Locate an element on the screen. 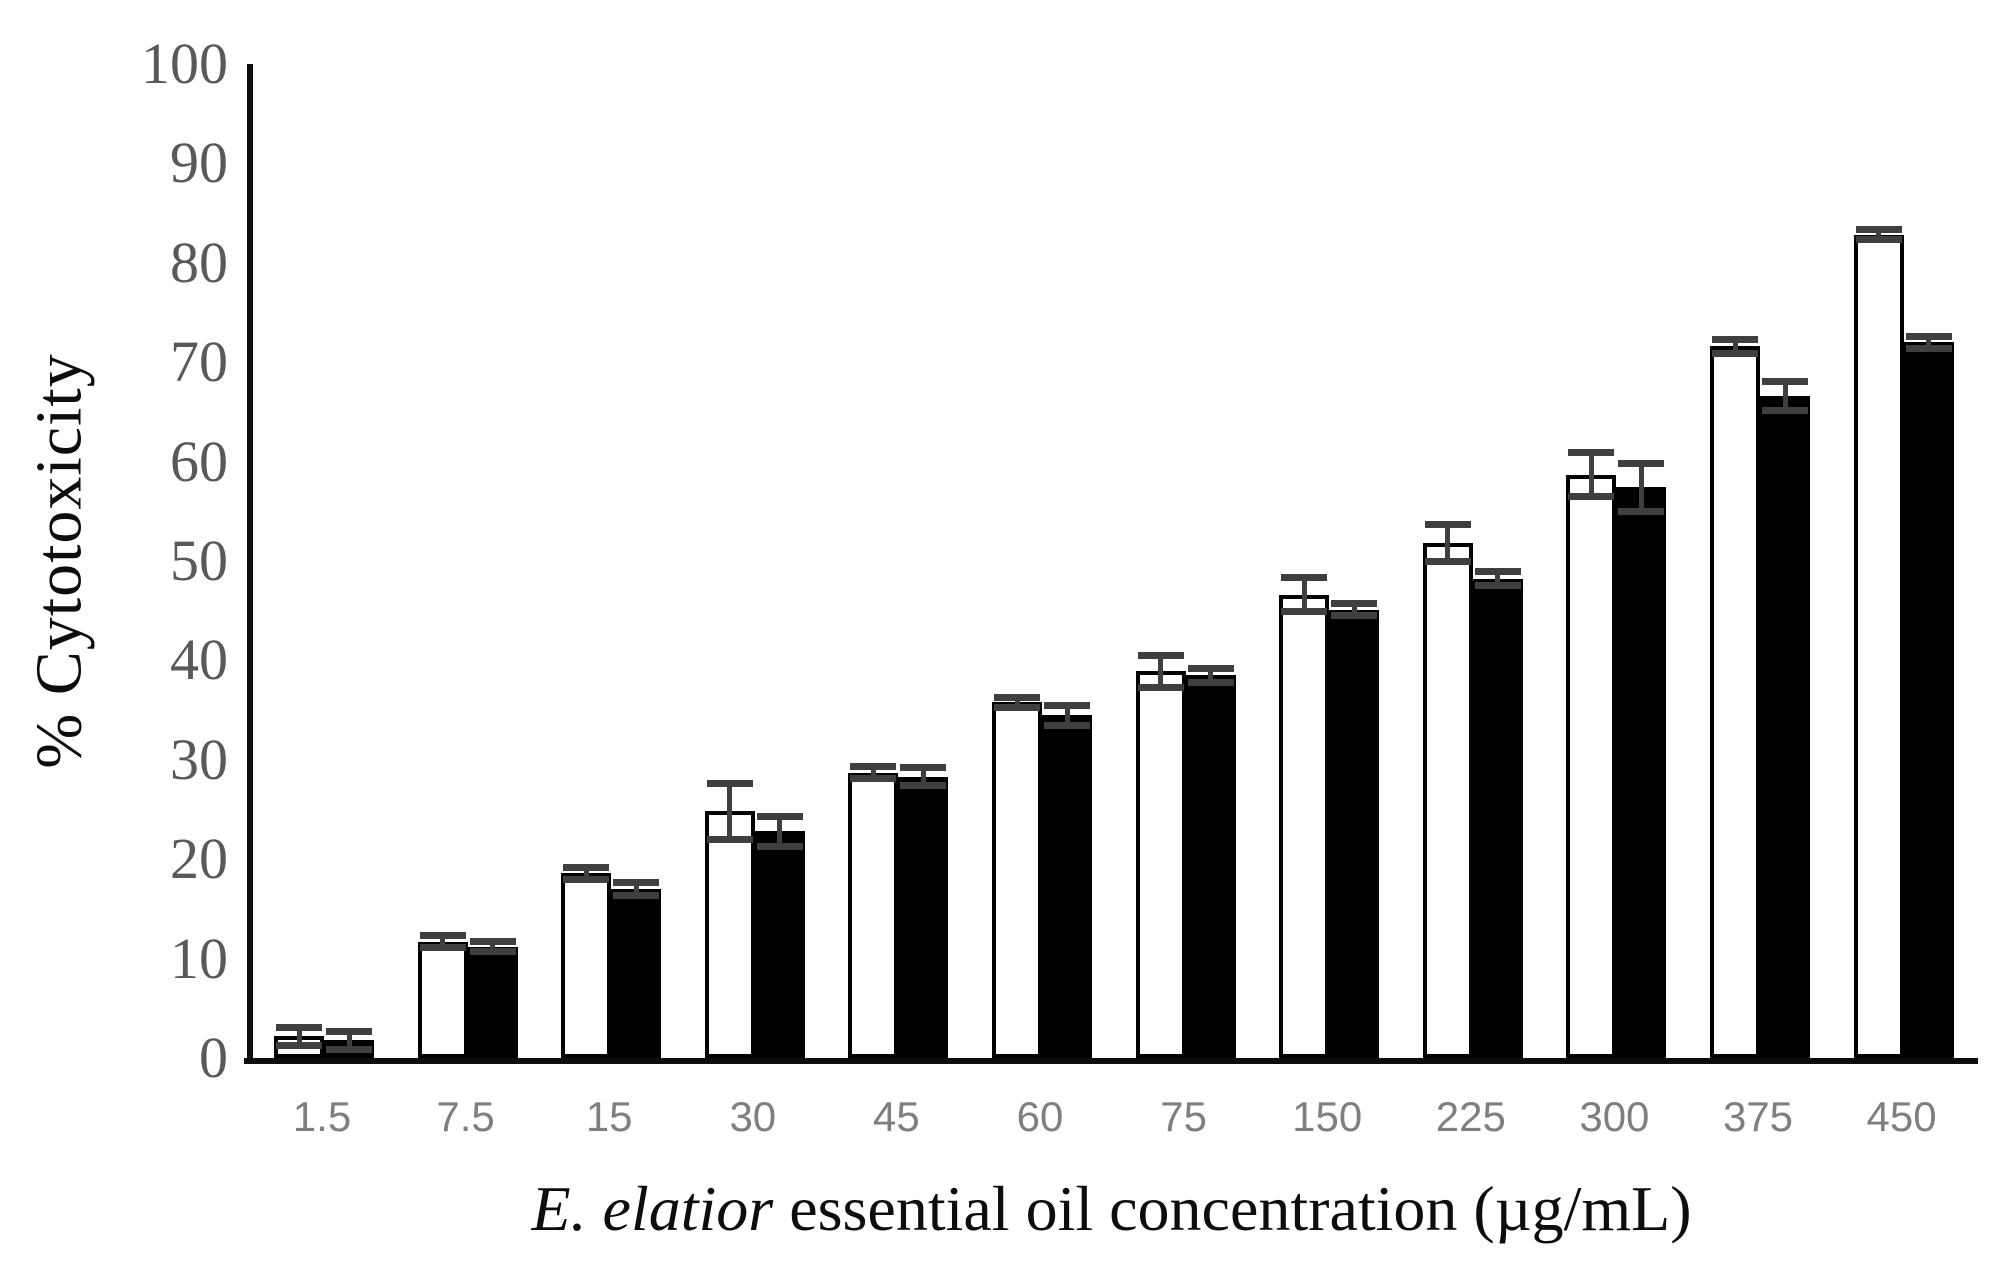 This screenshot has width=2013, height=1288. x-tick-label: 1.5 is located at coordinates (322, 1116).